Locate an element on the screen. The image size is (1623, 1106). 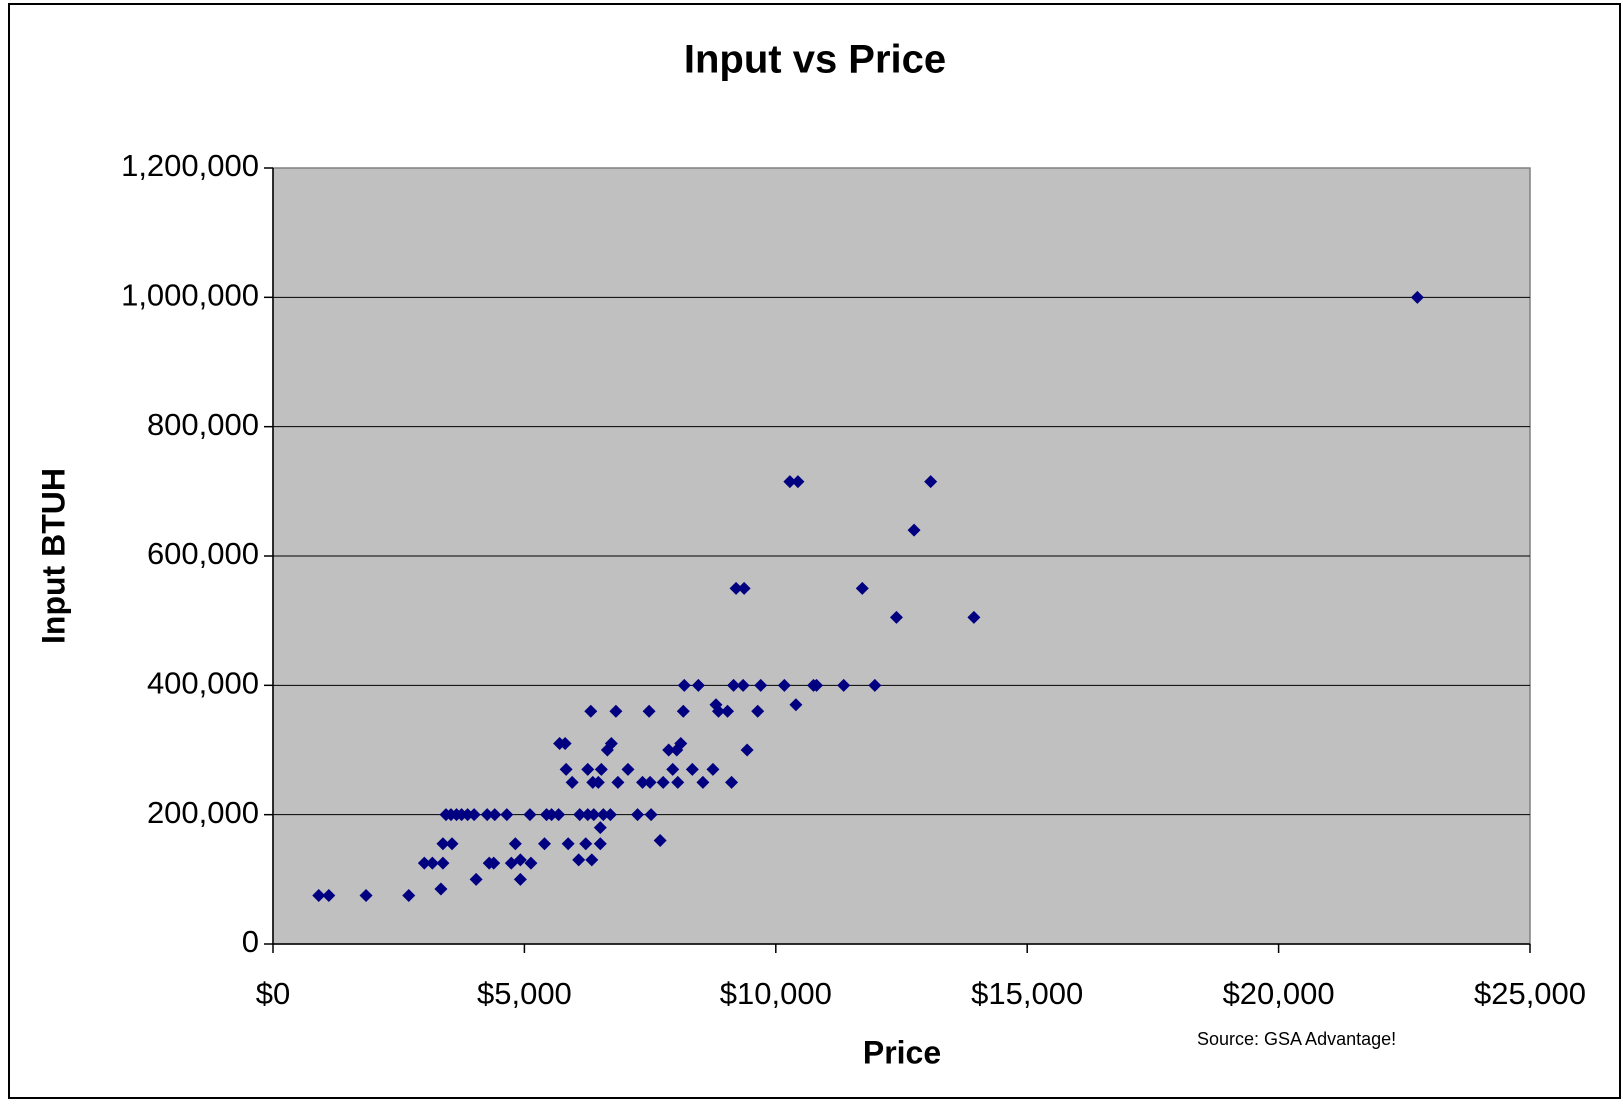
chart-title: Input vs Price is located at coordinates (815, 60).